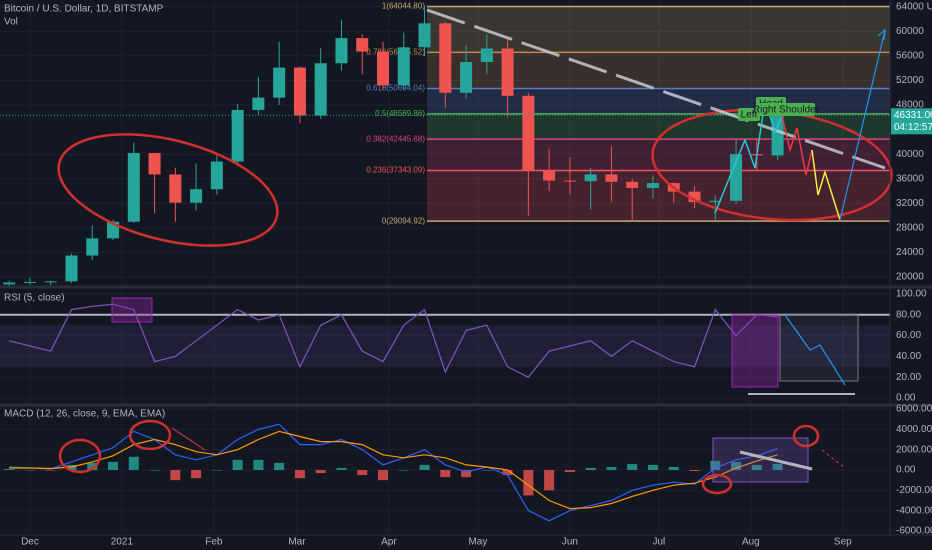  What do you see at coordinates (910, 80) in the screenshot?
I see `y-tick-label: 52000` at bounding box center [910, 80].